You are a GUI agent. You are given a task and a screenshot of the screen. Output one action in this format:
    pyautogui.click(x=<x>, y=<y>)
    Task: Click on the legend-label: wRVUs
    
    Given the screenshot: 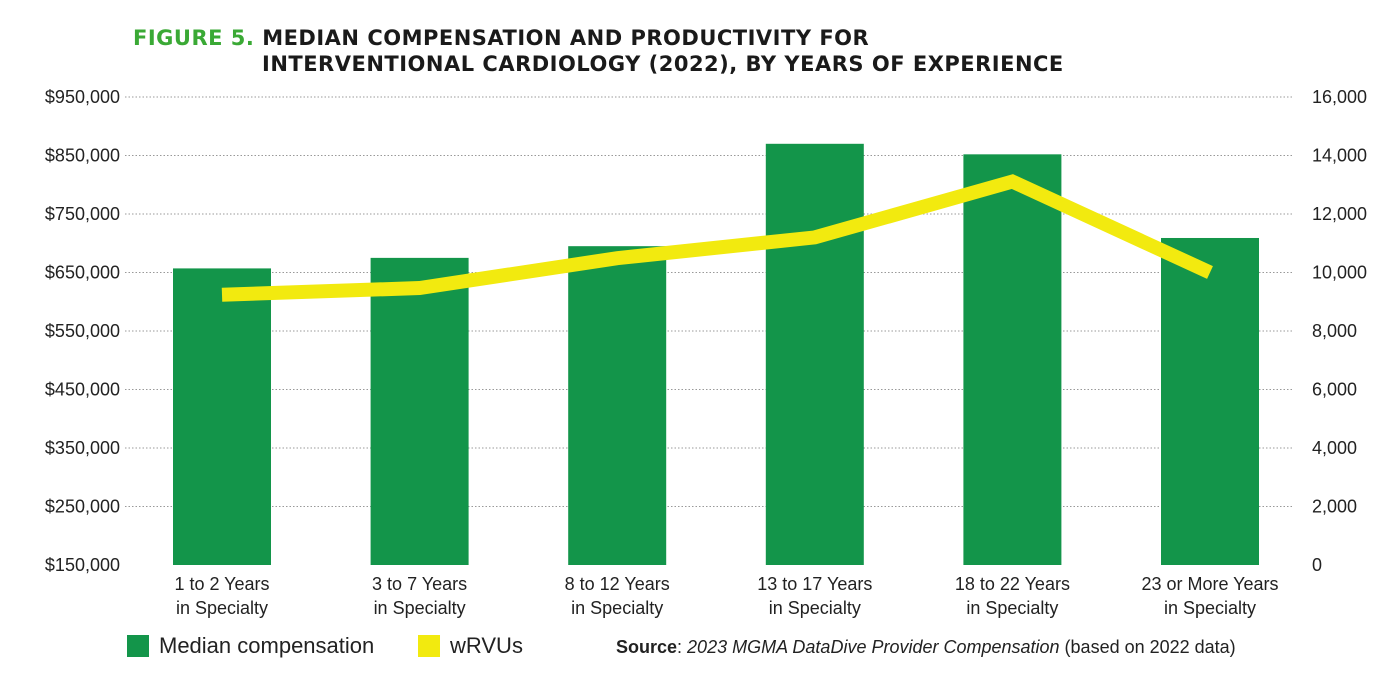 What is the action you would take?
    pyautogui.click(x=486, y=645)
    